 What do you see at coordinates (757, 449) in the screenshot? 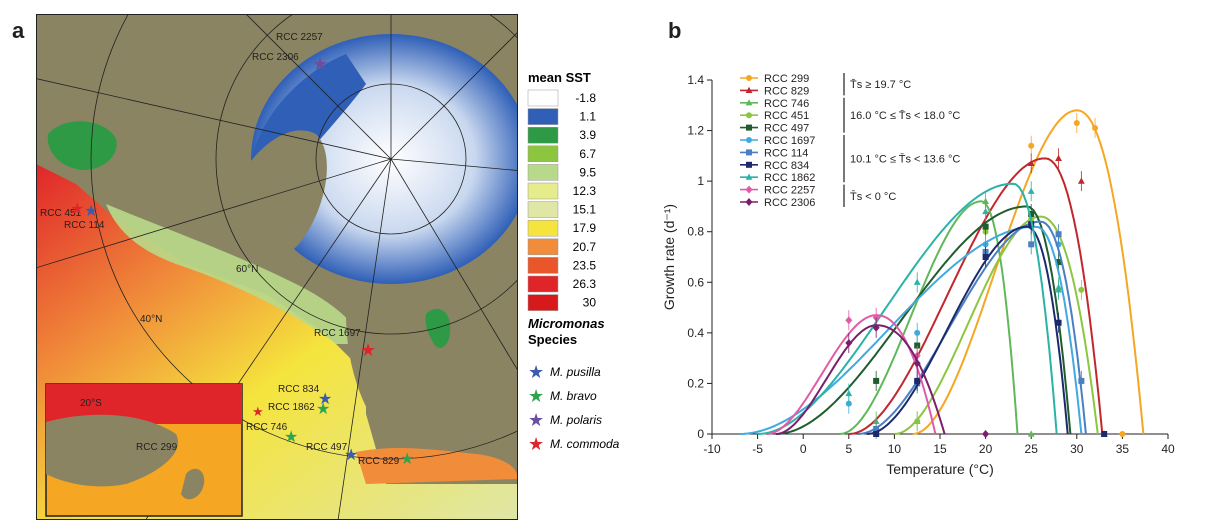
I see `x-tick-label: -5` at bounding box center [757, 449].